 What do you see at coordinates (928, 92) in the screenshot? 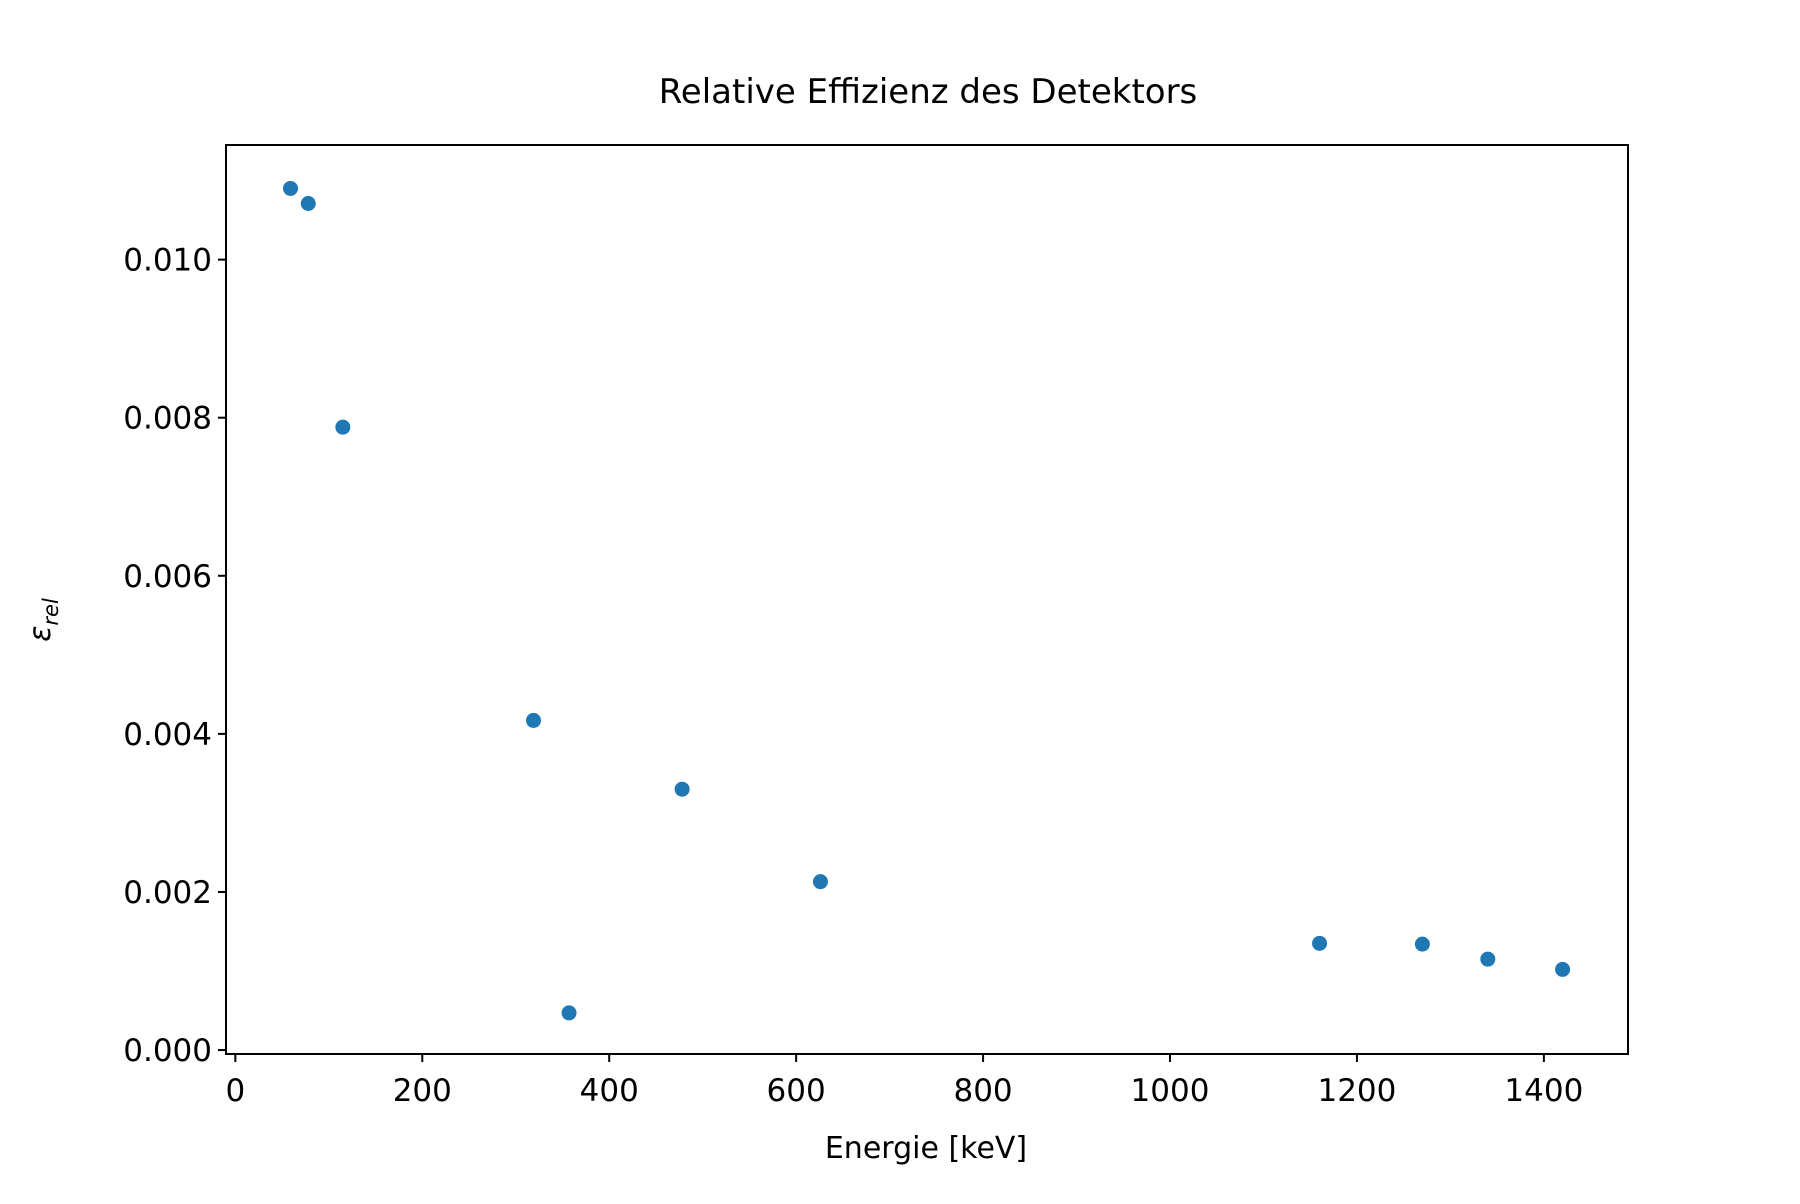
I see `chart-title: Relative Effizienz des Detektors` at bounding box center [928, 92].